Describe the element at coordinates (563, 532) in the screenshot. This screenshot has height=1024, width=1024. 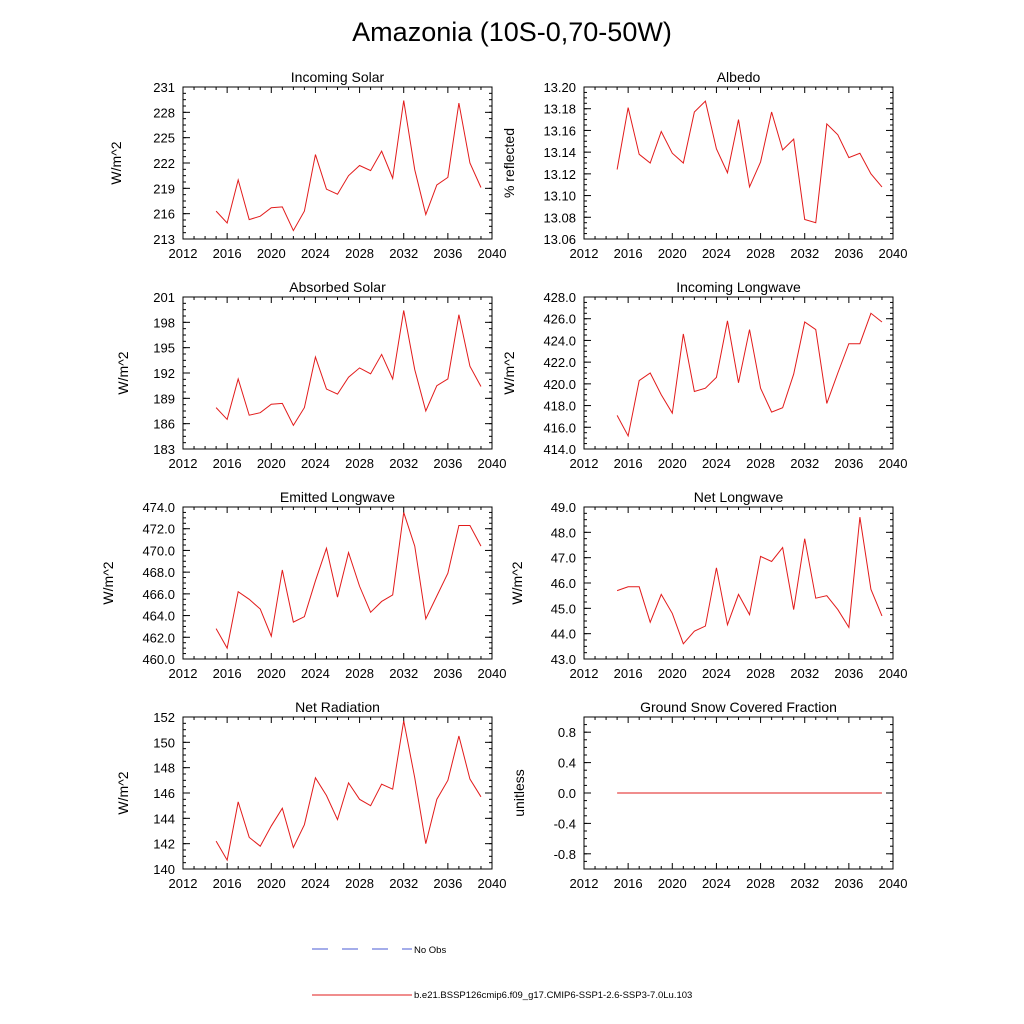
I see `y-tick-label: 48.0` at that location.